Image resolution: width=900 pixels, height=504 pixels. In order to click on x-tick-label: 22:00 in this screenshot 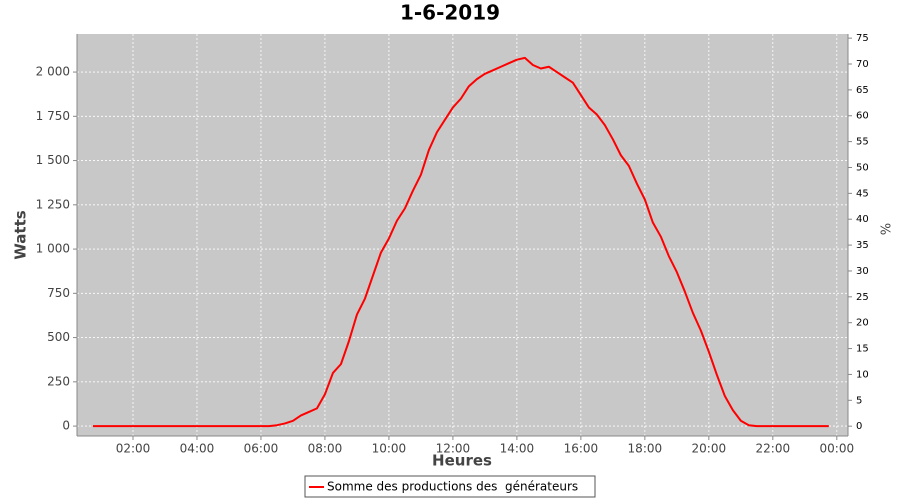, I will do `click(773, 449)`.